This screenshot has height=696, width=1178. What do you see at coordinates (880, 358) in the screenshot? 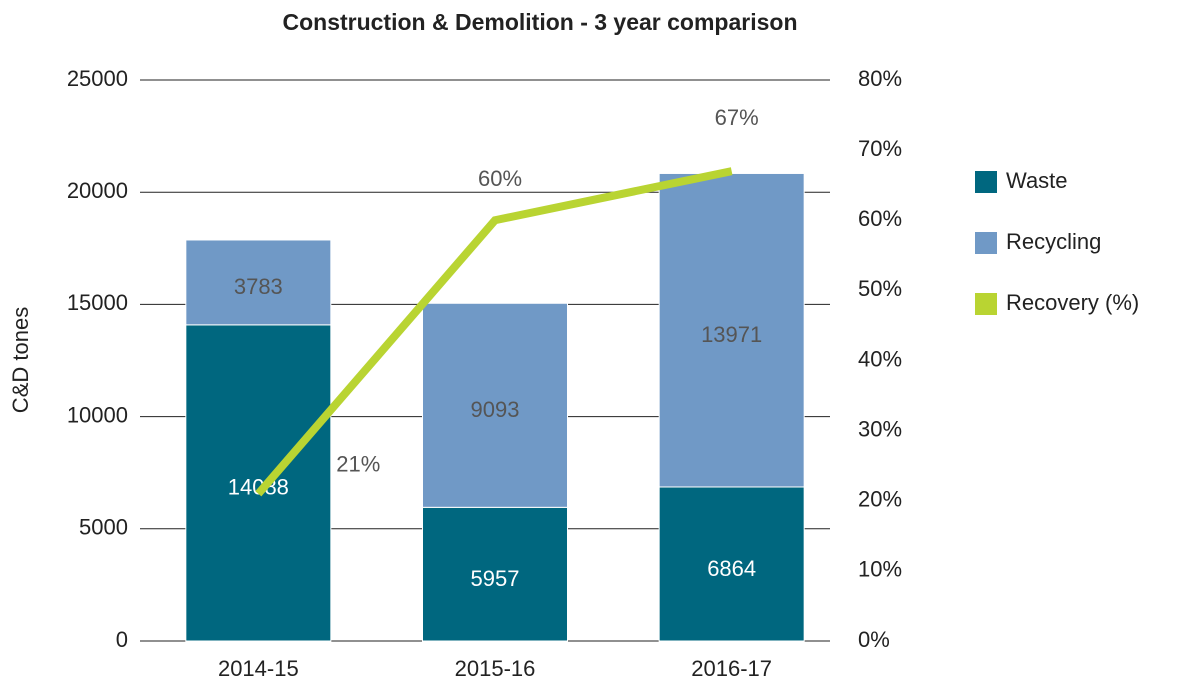
I see `y2-tick-label: 40%` at bounding box center [880, 358].